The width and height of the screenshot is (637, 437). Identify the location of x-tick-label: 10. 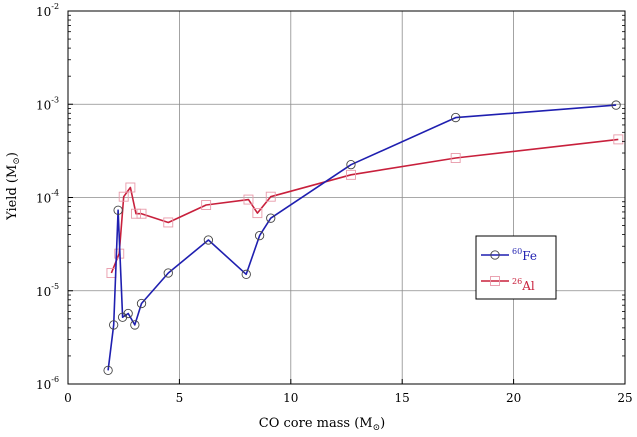
(290, 398).